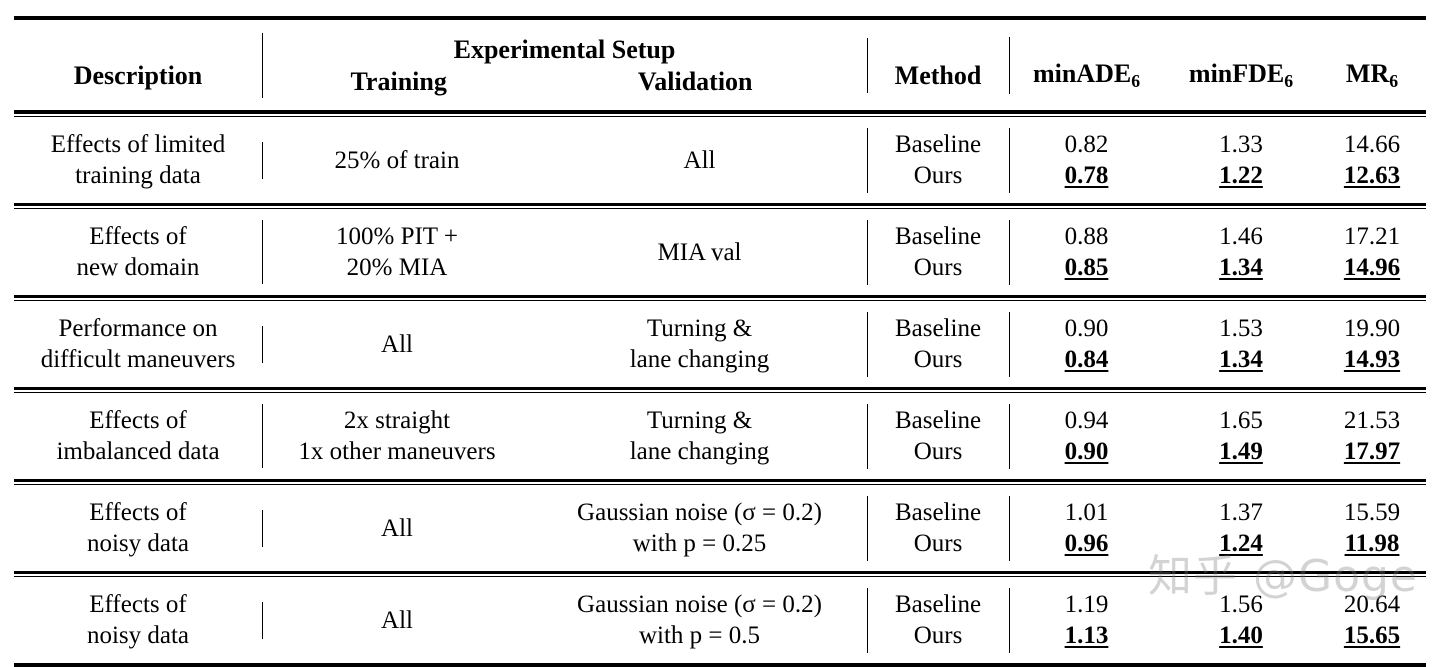 Image resolution: width=1440 pixels, height=667 pixels. Describe the element at coordinates (397, 160) in the screenshot. I see `training-line1: 25% of train` at that location.